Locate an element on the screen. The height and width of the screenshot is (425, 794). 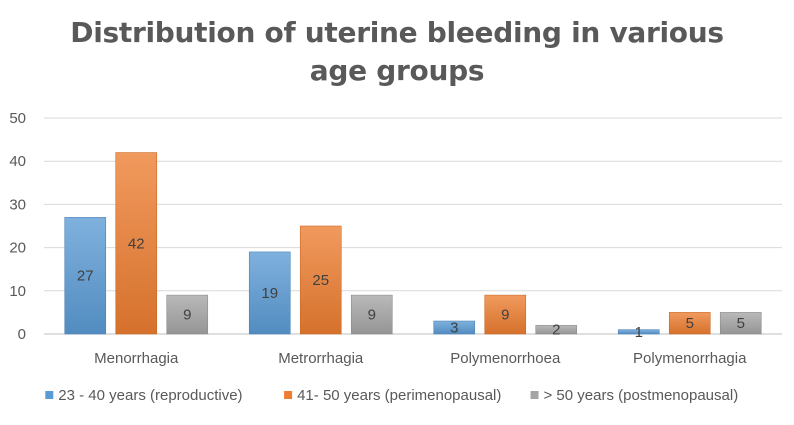
y-tick-label: 10 is located at coordinates (17, 291).